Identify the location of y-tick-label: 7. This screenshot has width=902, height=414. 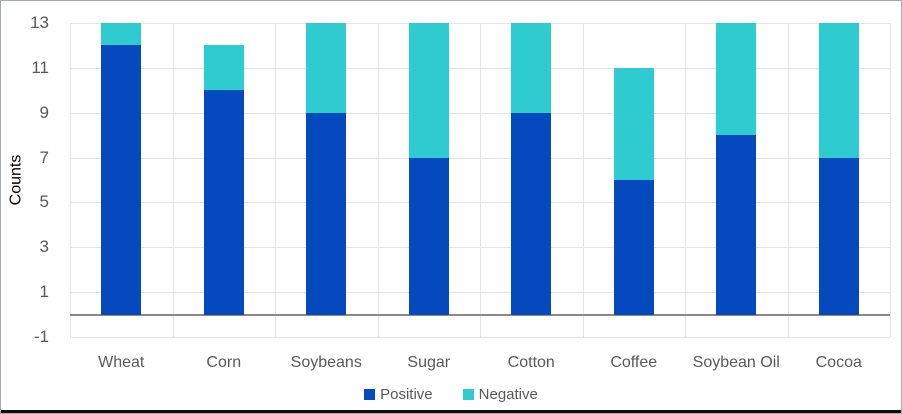
(44, 157).